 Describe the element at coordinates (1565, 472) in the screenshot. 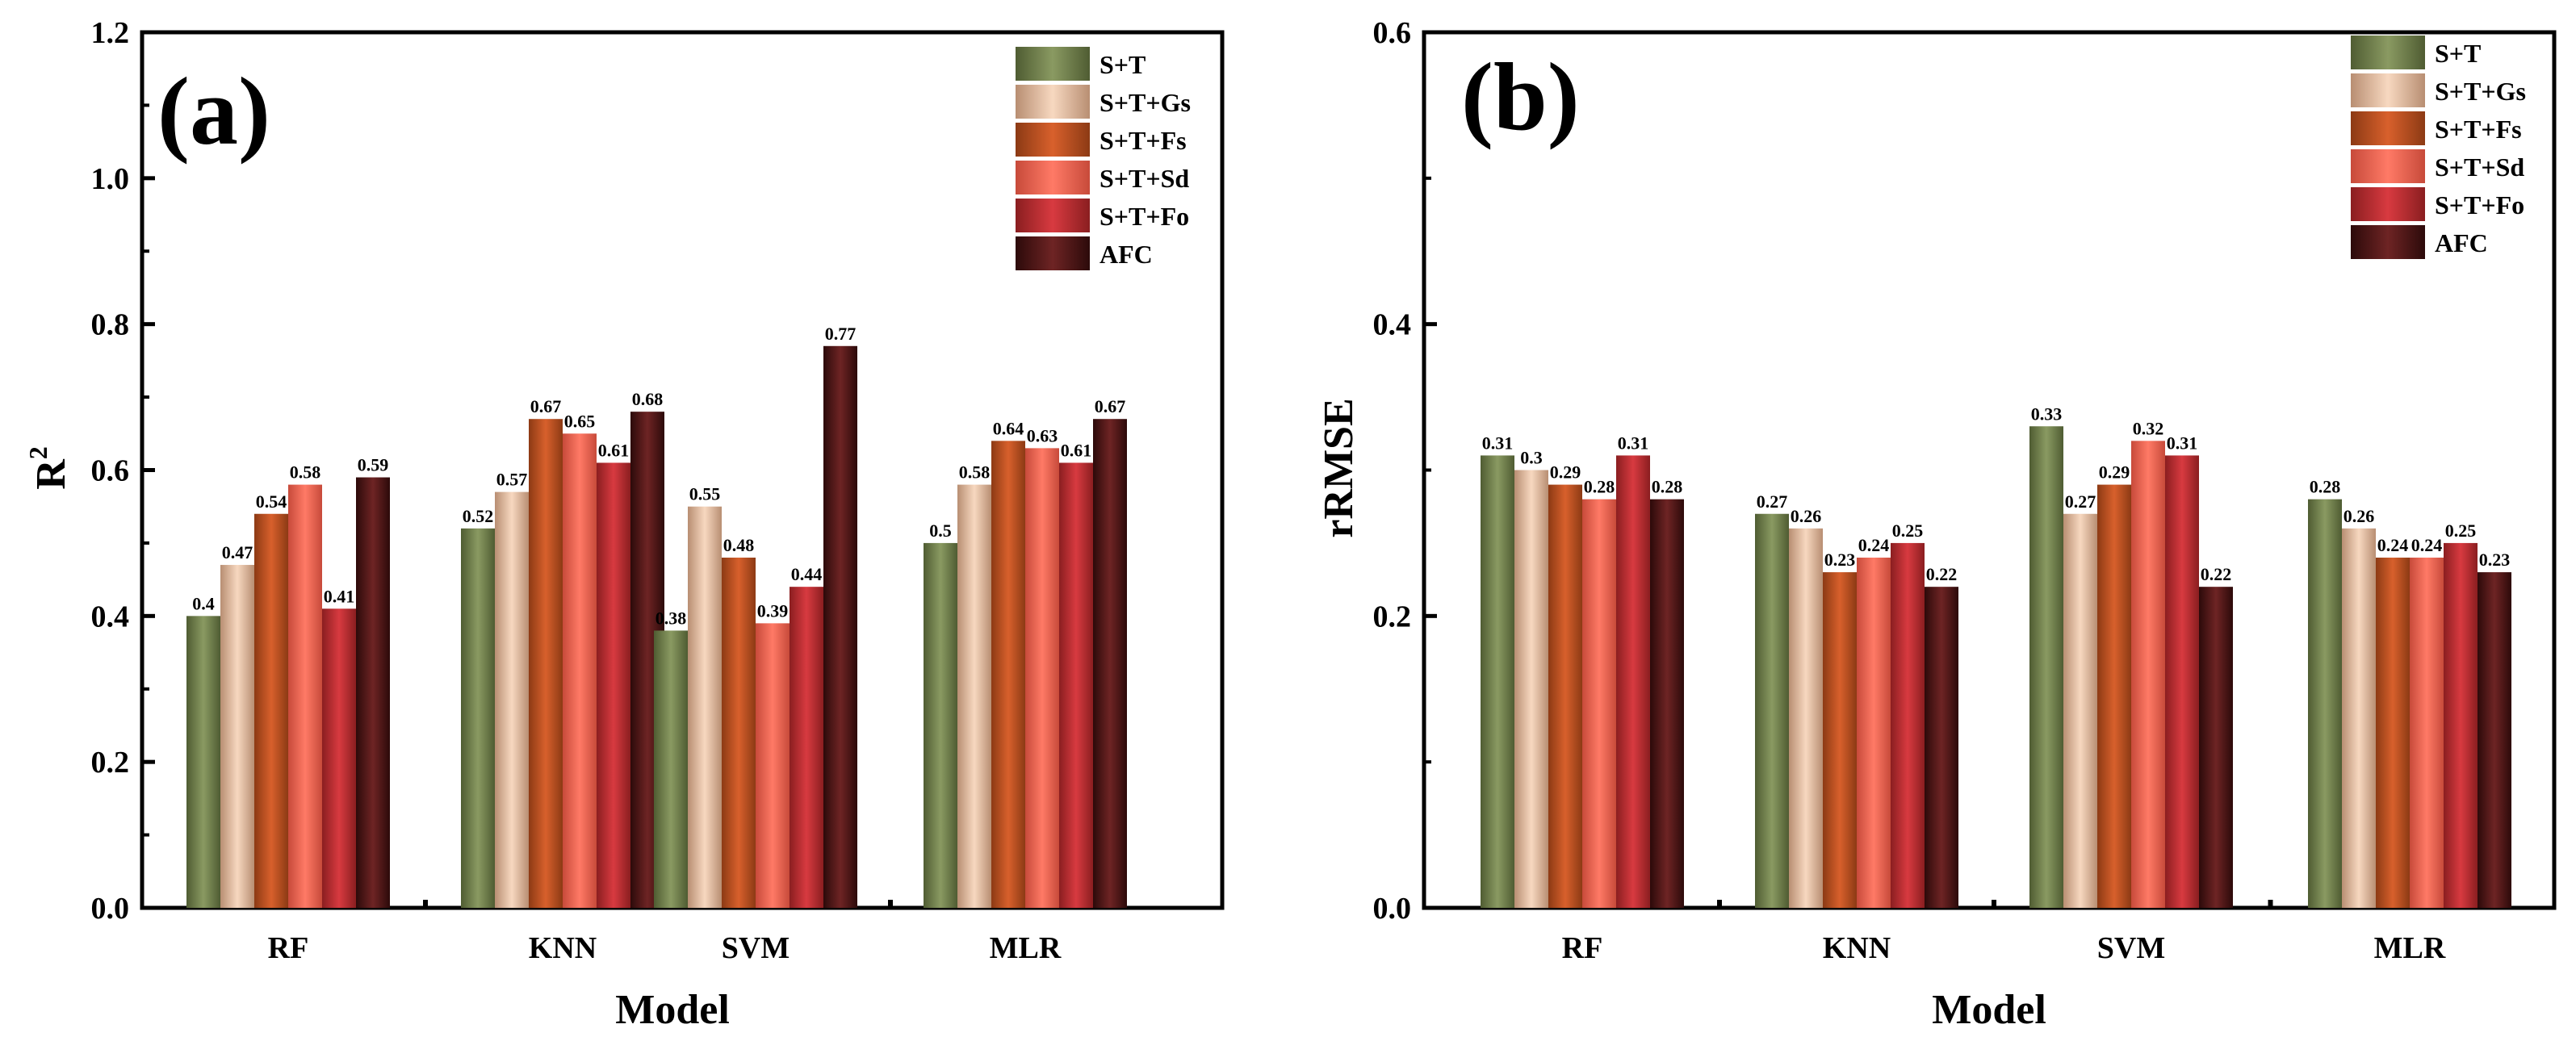

I see `value-label: 0.29` at that location.